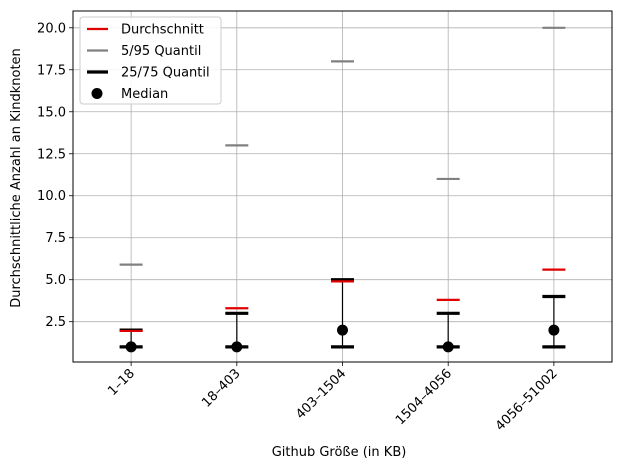  I want to click on x-tick-label: 1–18, so click(121, 382).